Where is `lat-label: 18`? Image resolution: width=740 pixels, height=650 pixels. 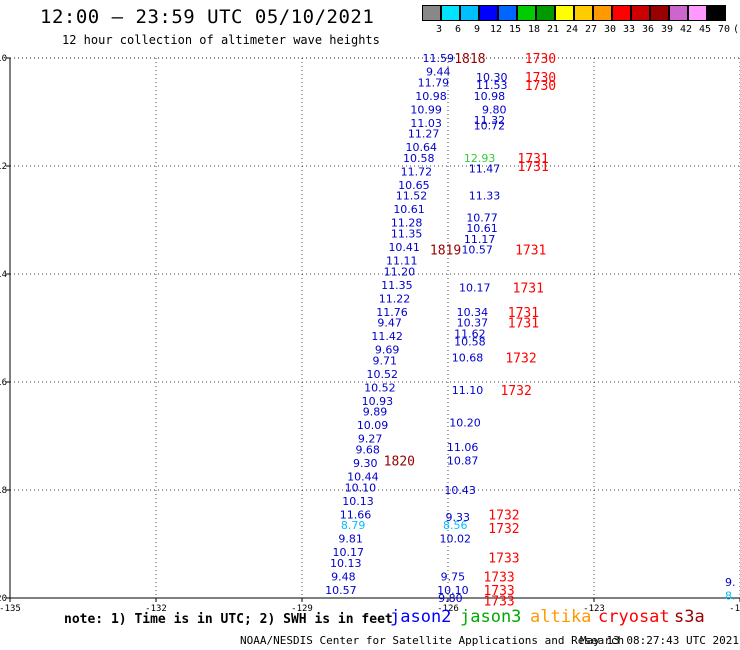 lat-label: 18 is located at coordinates (3, 491).